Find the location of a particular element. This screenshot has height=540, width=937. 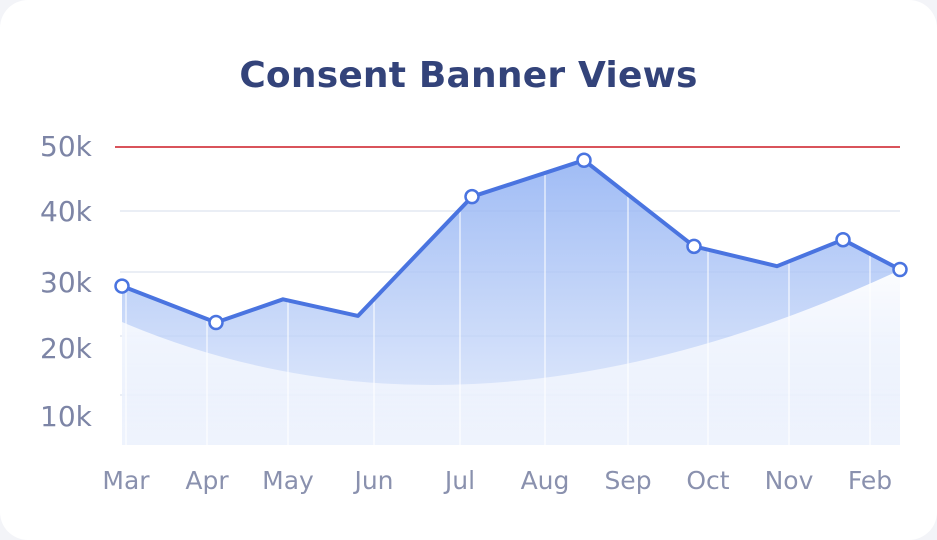

x-tick-label: Jul is located at coordinates (459, 480).